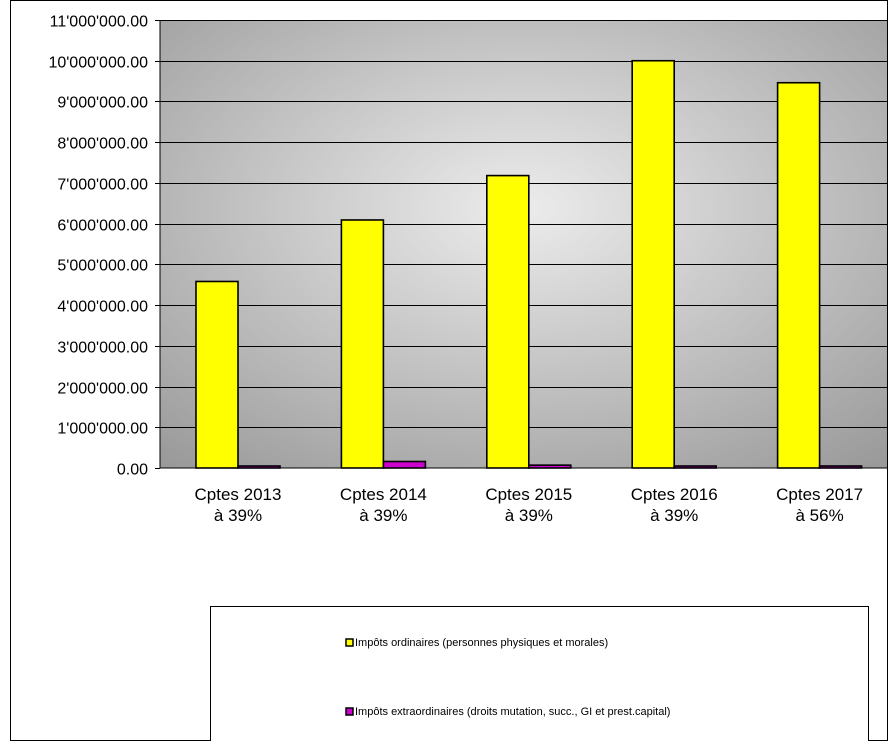  I want to click on y-tick-label: 10'000'000.00, so click(98, 63).